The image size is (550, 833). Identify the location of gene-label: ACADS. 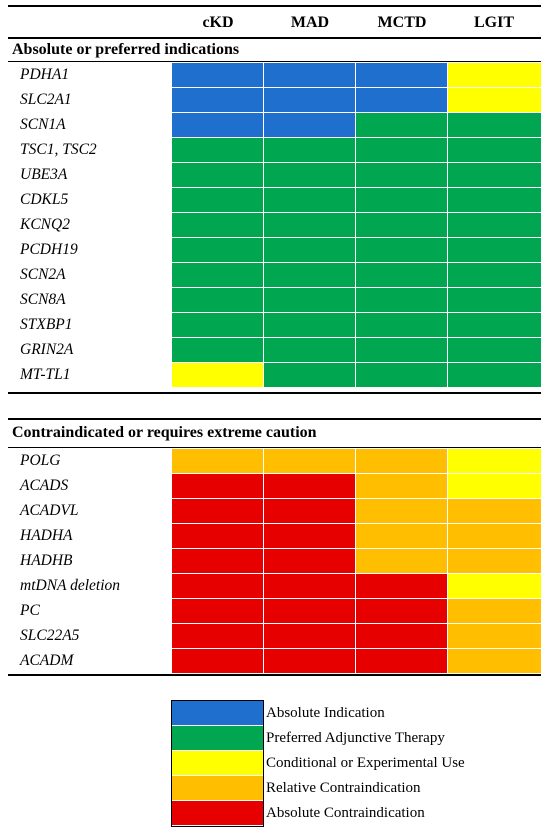
(44, 485).